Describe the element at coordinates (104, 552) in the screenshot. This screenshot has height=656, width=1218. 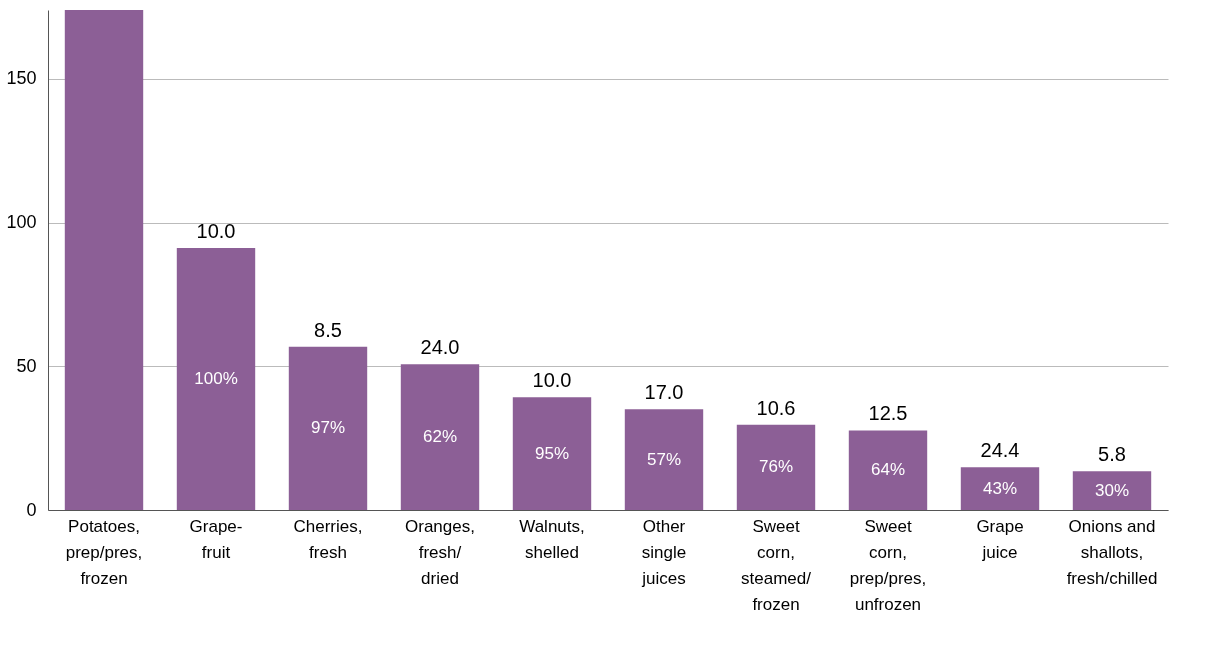
I see `x-tick-label: Potatoes, prep/pres, frozen` at that location.